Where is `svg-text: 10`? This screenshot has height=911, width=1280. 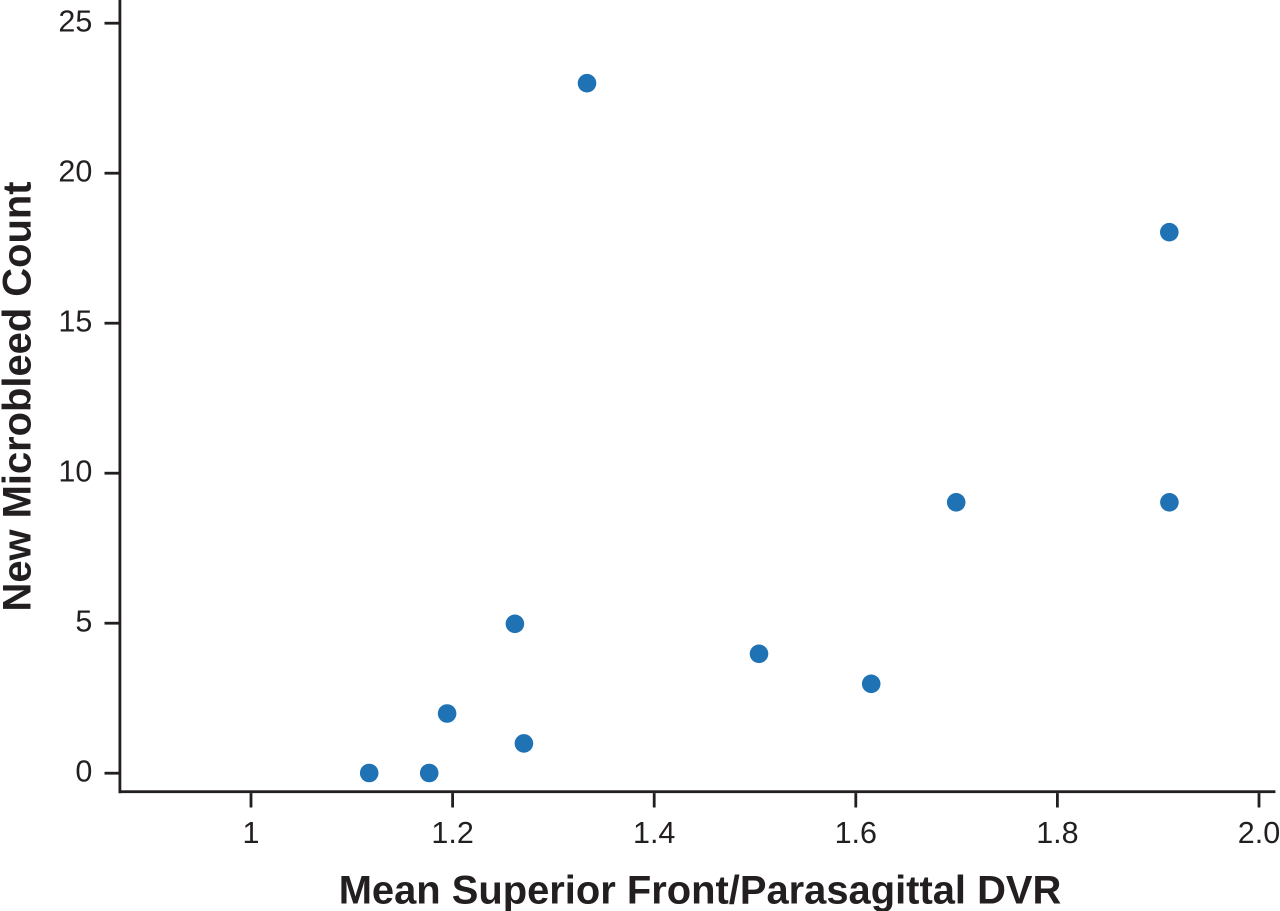 svg-text: 10 is located at coordinates (75, 471).